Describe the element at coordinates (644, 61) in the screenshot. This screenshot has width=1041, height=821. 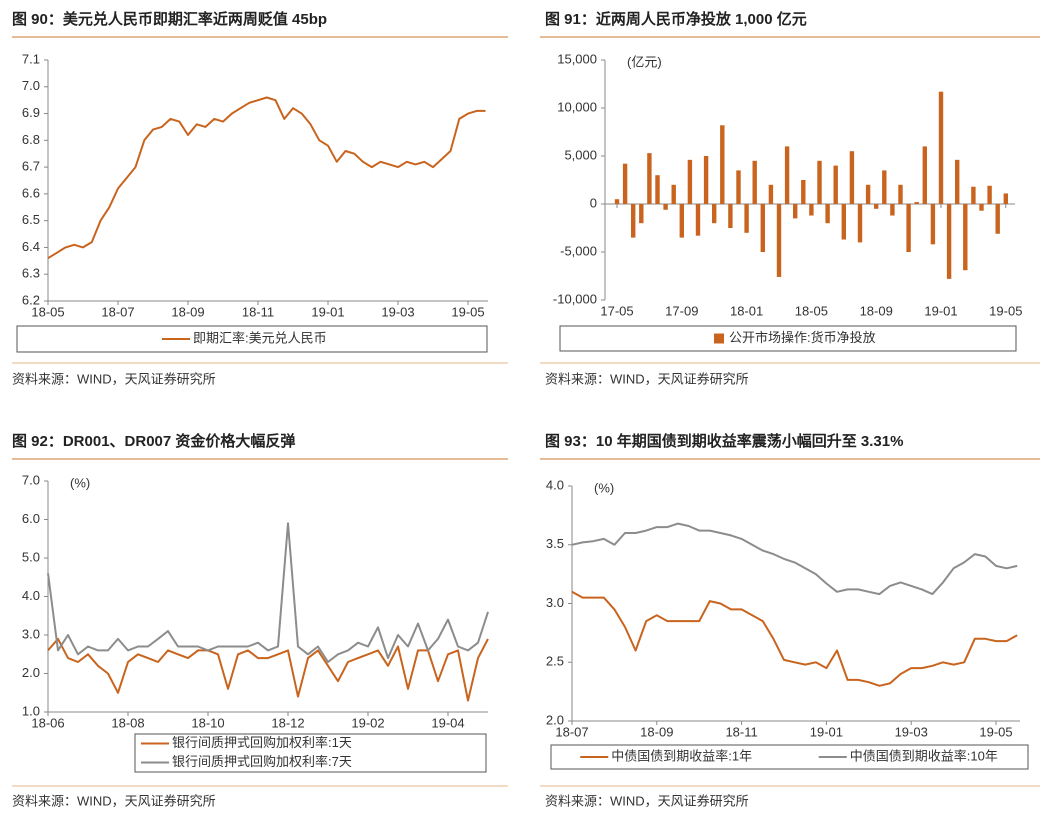
I see `unit-label: (亿元)` at that location.